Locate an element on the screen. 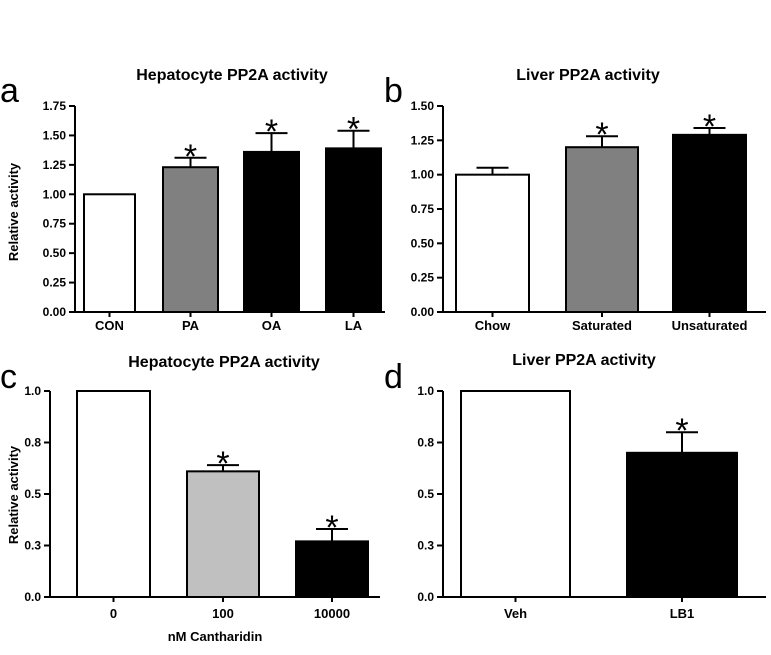  x-category-label: Veh is located at coordinates (515, 613).